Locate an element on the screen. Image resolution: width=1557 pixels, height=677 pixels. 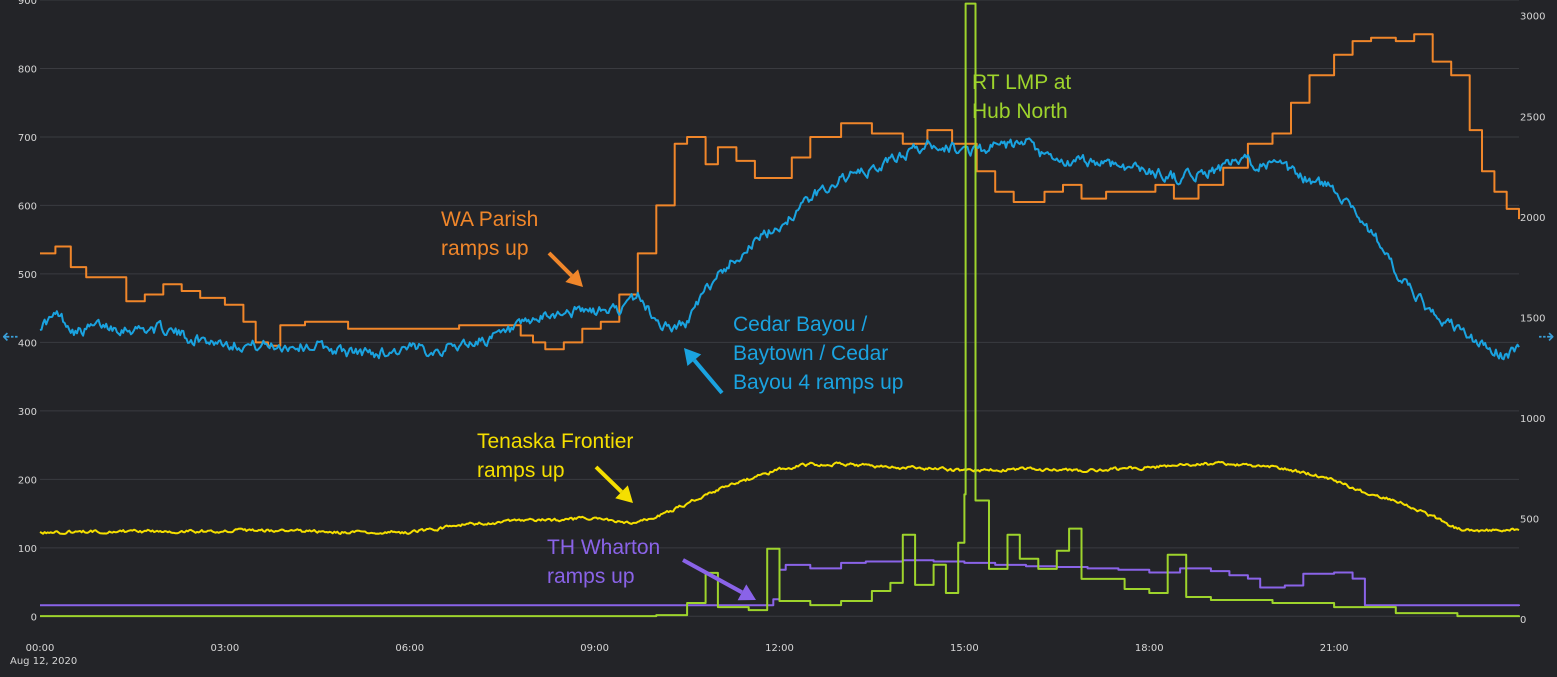
x-tick-label: 09:00 is located at coordinates (594, 648).